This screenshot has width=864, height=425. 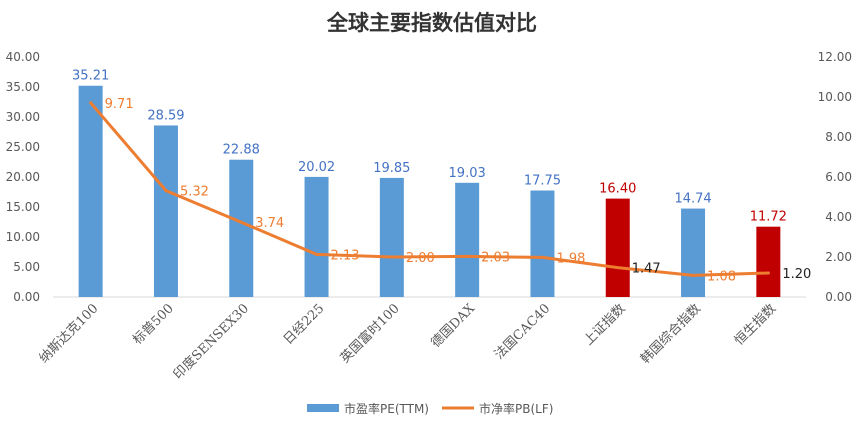 I want to click on y-left-tick-label: 35.00, so click(x=23, y=87).